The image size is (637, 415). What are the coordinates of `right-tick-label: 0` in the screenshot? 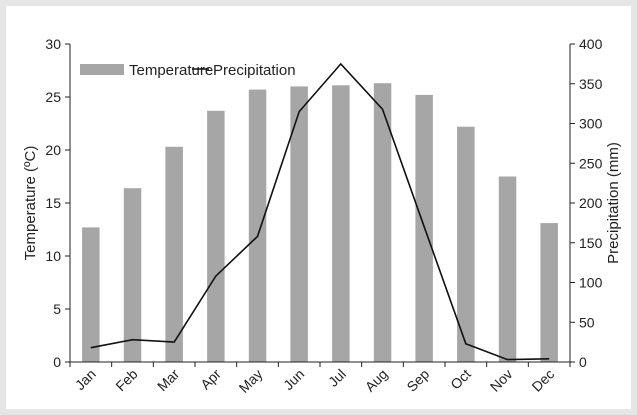 It's located at (583, 362).